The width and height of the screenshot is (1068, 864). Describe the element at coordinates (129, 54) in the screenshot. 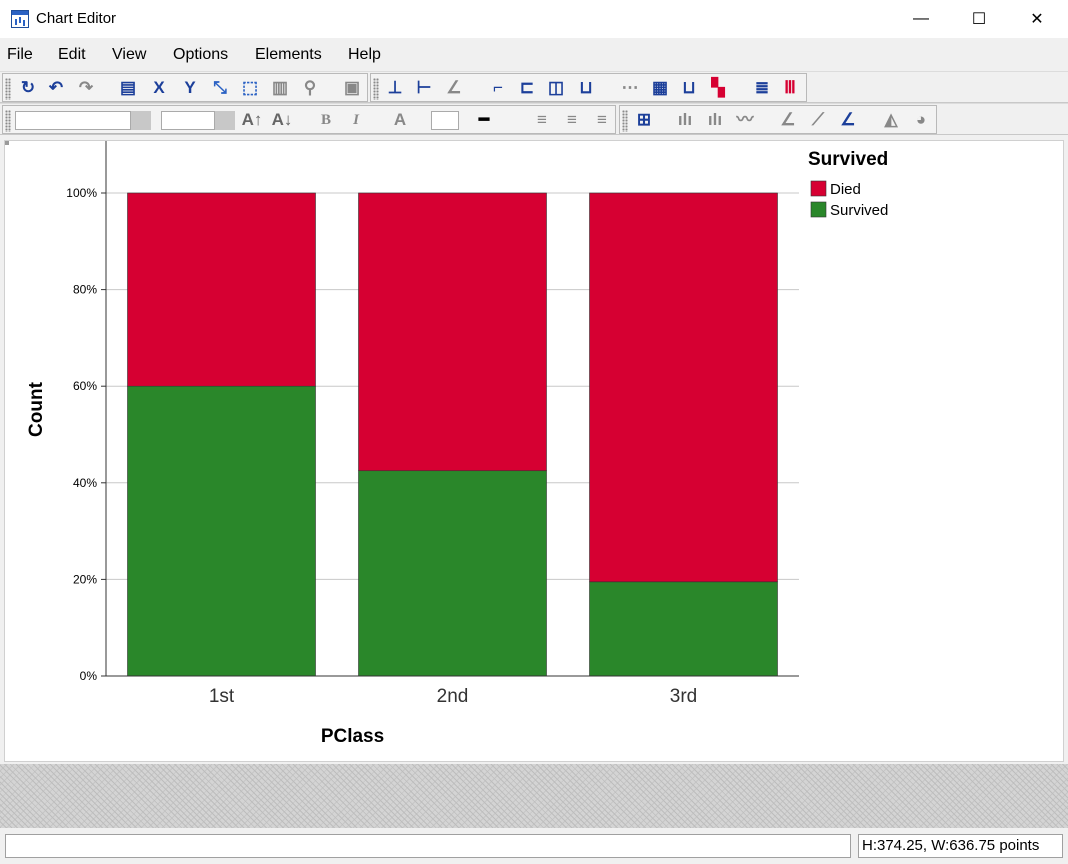

I see `menu-view: View` at that location.